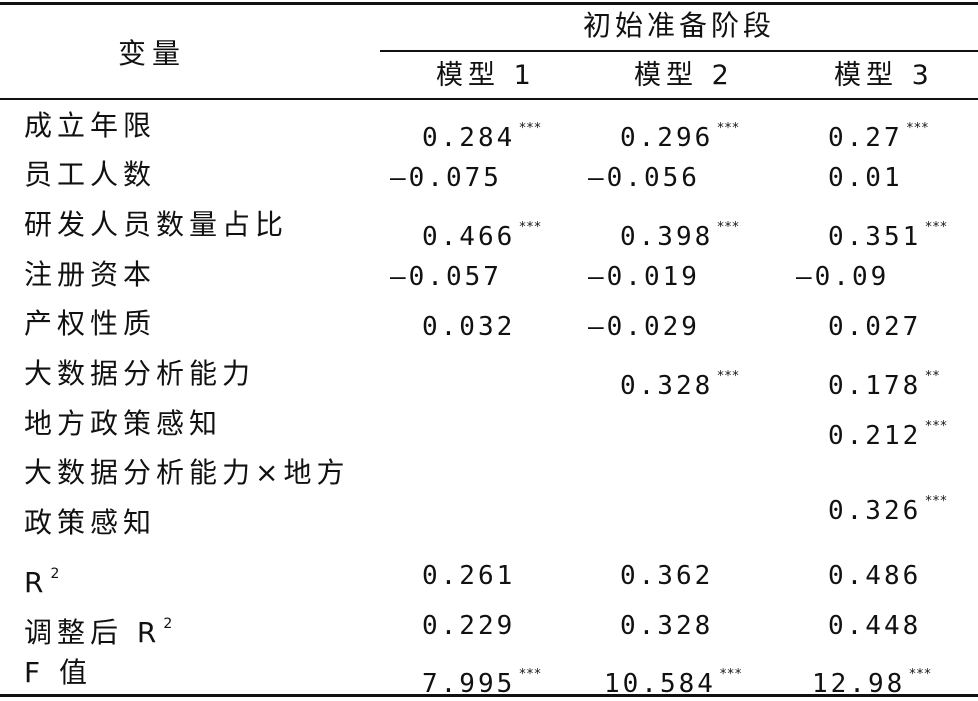 The height and width of the screenshot is (701, 978). What do you see at coordinates (90, 125) in the screenshot?
I see `row-label: 成立年限` at bounding box center [90, 125].